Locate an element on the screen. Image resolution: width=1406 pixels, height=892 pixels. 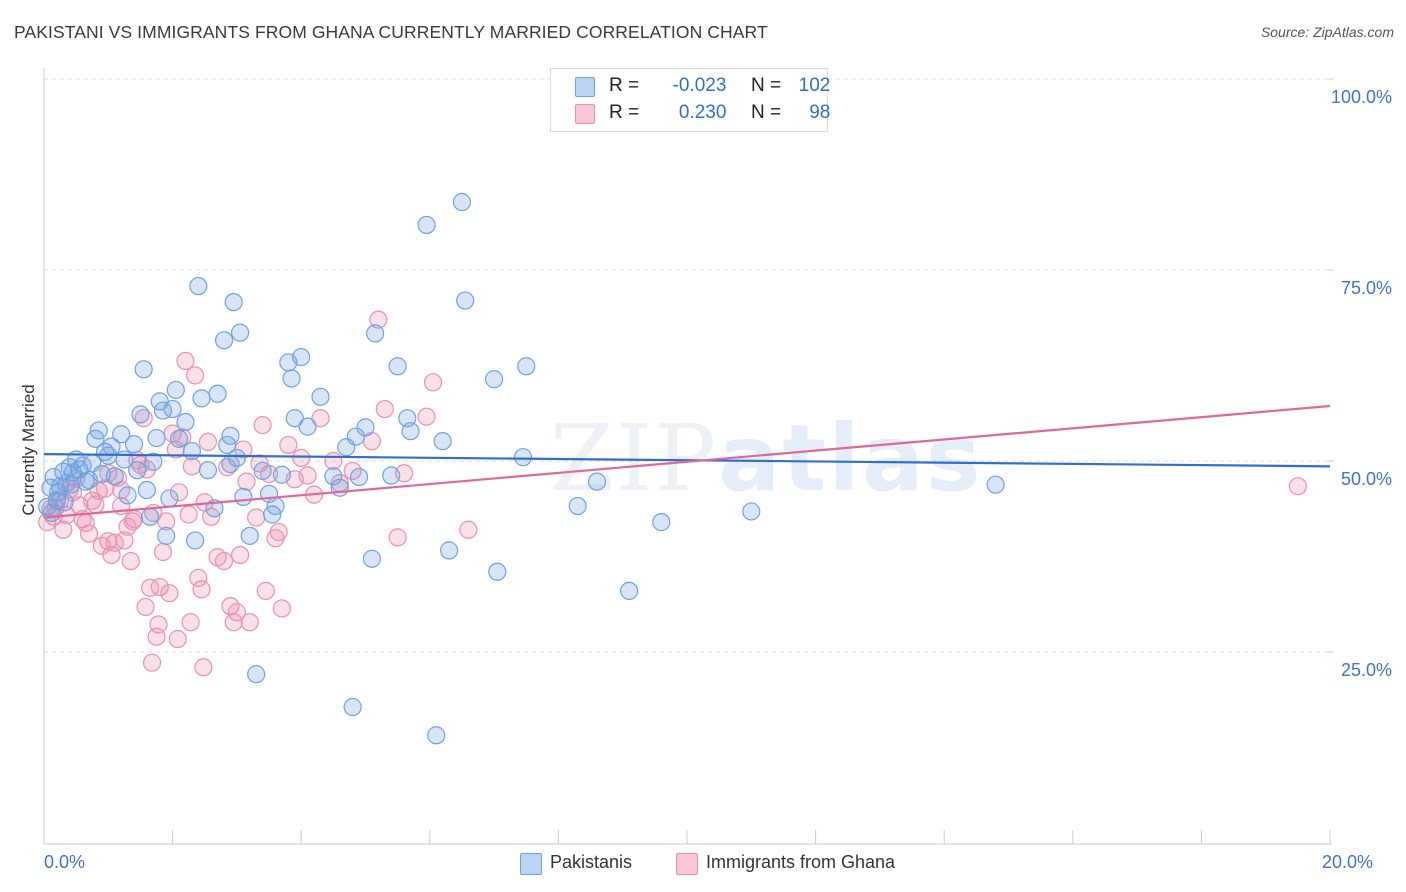
bottom-legend-label-ghana: Immigrants from Ghana is located at coordinates (801, 862).